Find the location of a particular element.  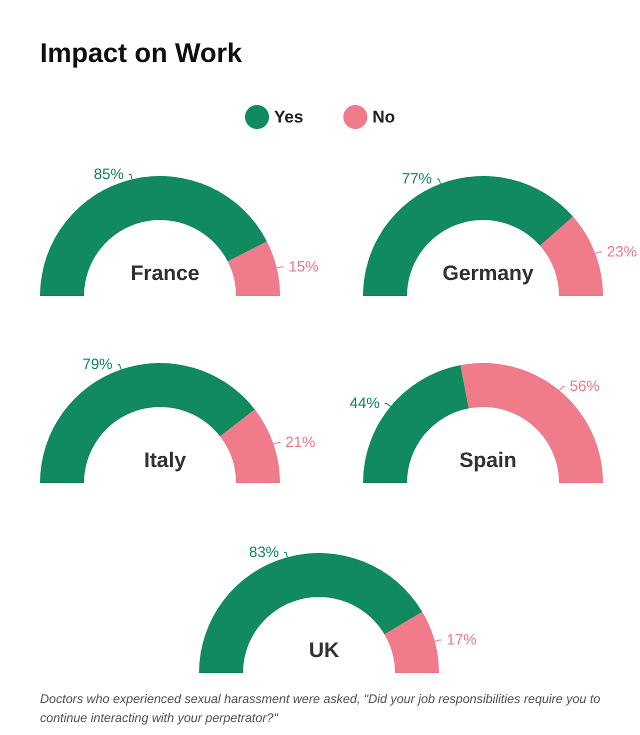

text: Doctors who experienced sexual harassment were asked, "Did your job responsibilities require you to continue interacting with your perpetrator?" is located at coordinates (321, 709).